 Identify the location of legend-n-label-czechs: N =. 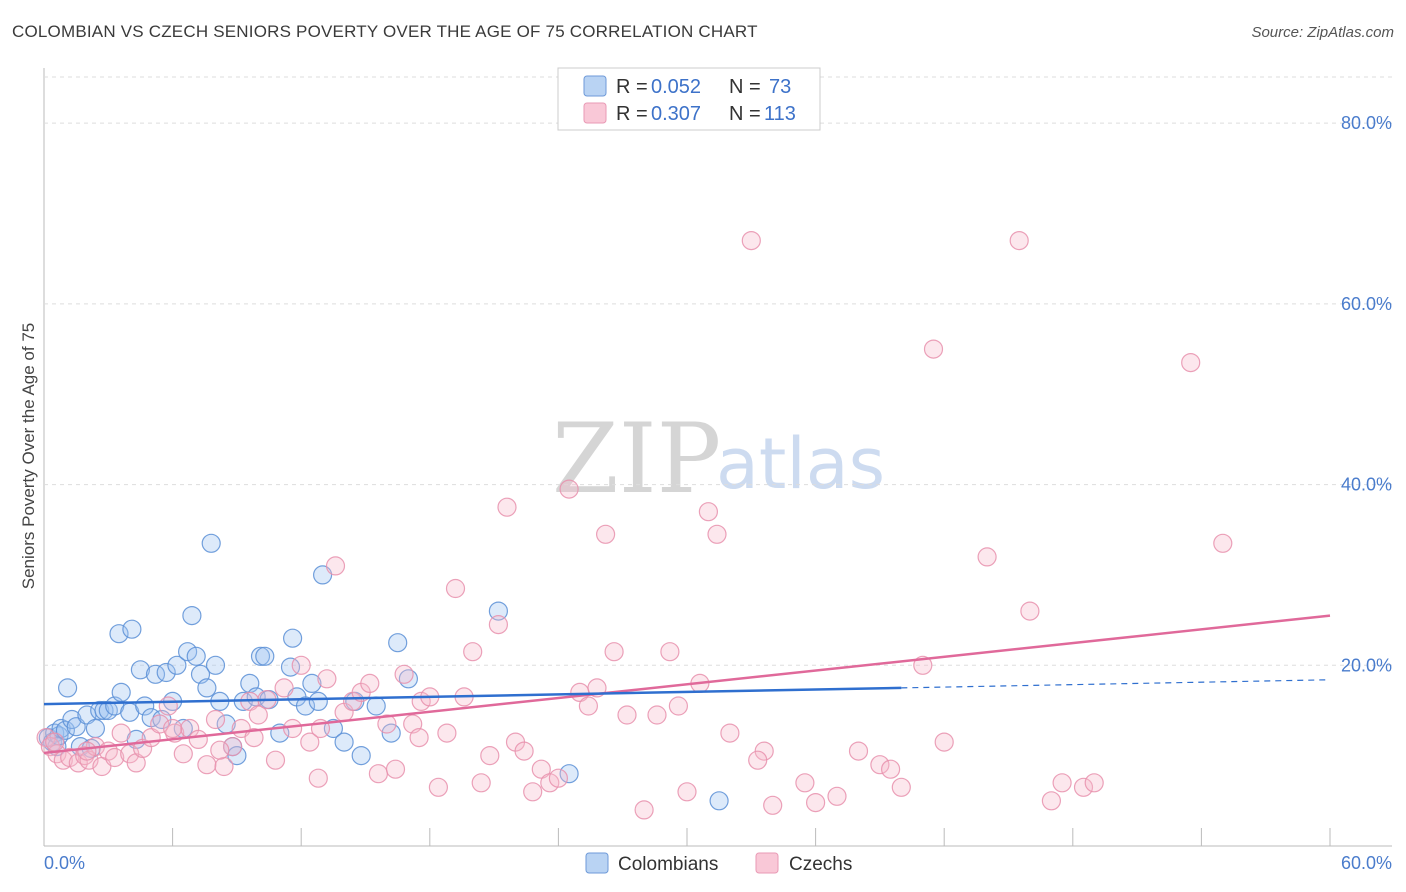
(745, 114).